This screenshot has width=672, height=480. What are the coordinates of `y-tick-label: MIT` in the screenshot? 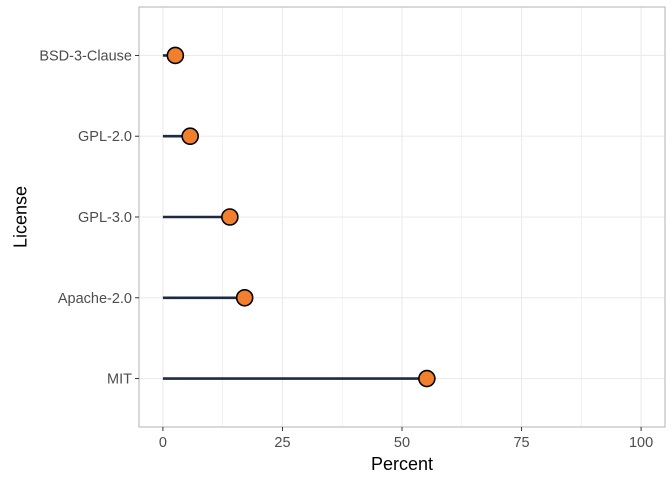 It's located at (119, 380).